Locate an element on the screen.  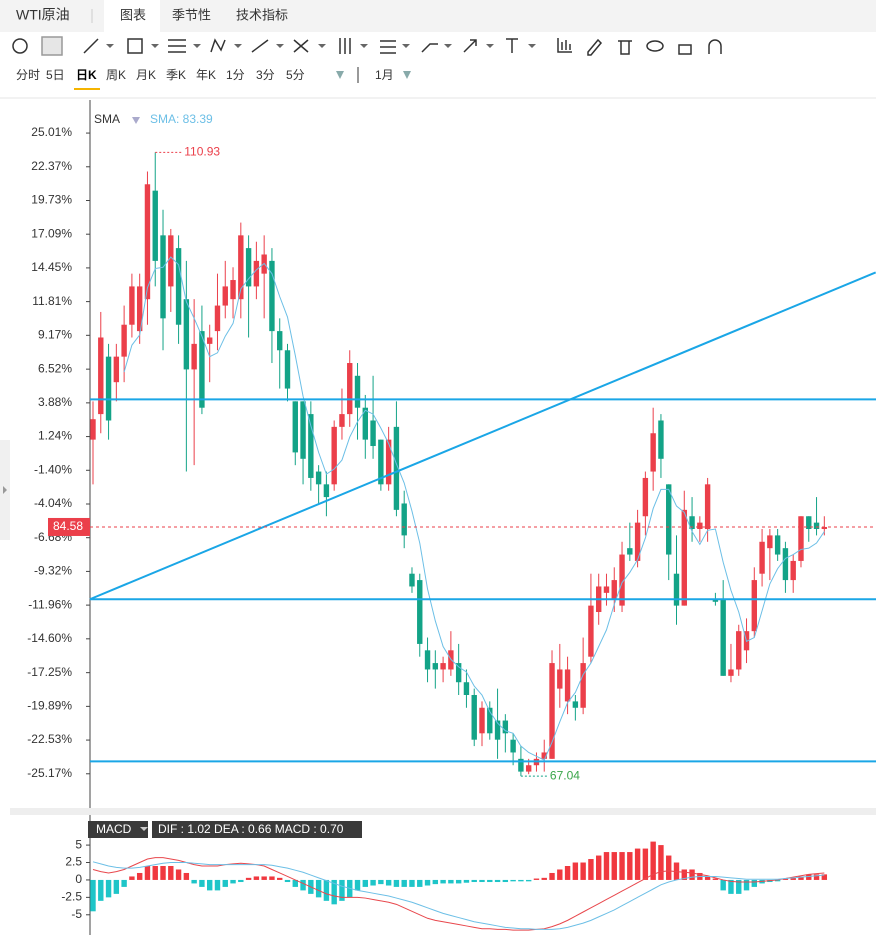
y-tick-label: 14.45% is located at coordinates (51, 267).